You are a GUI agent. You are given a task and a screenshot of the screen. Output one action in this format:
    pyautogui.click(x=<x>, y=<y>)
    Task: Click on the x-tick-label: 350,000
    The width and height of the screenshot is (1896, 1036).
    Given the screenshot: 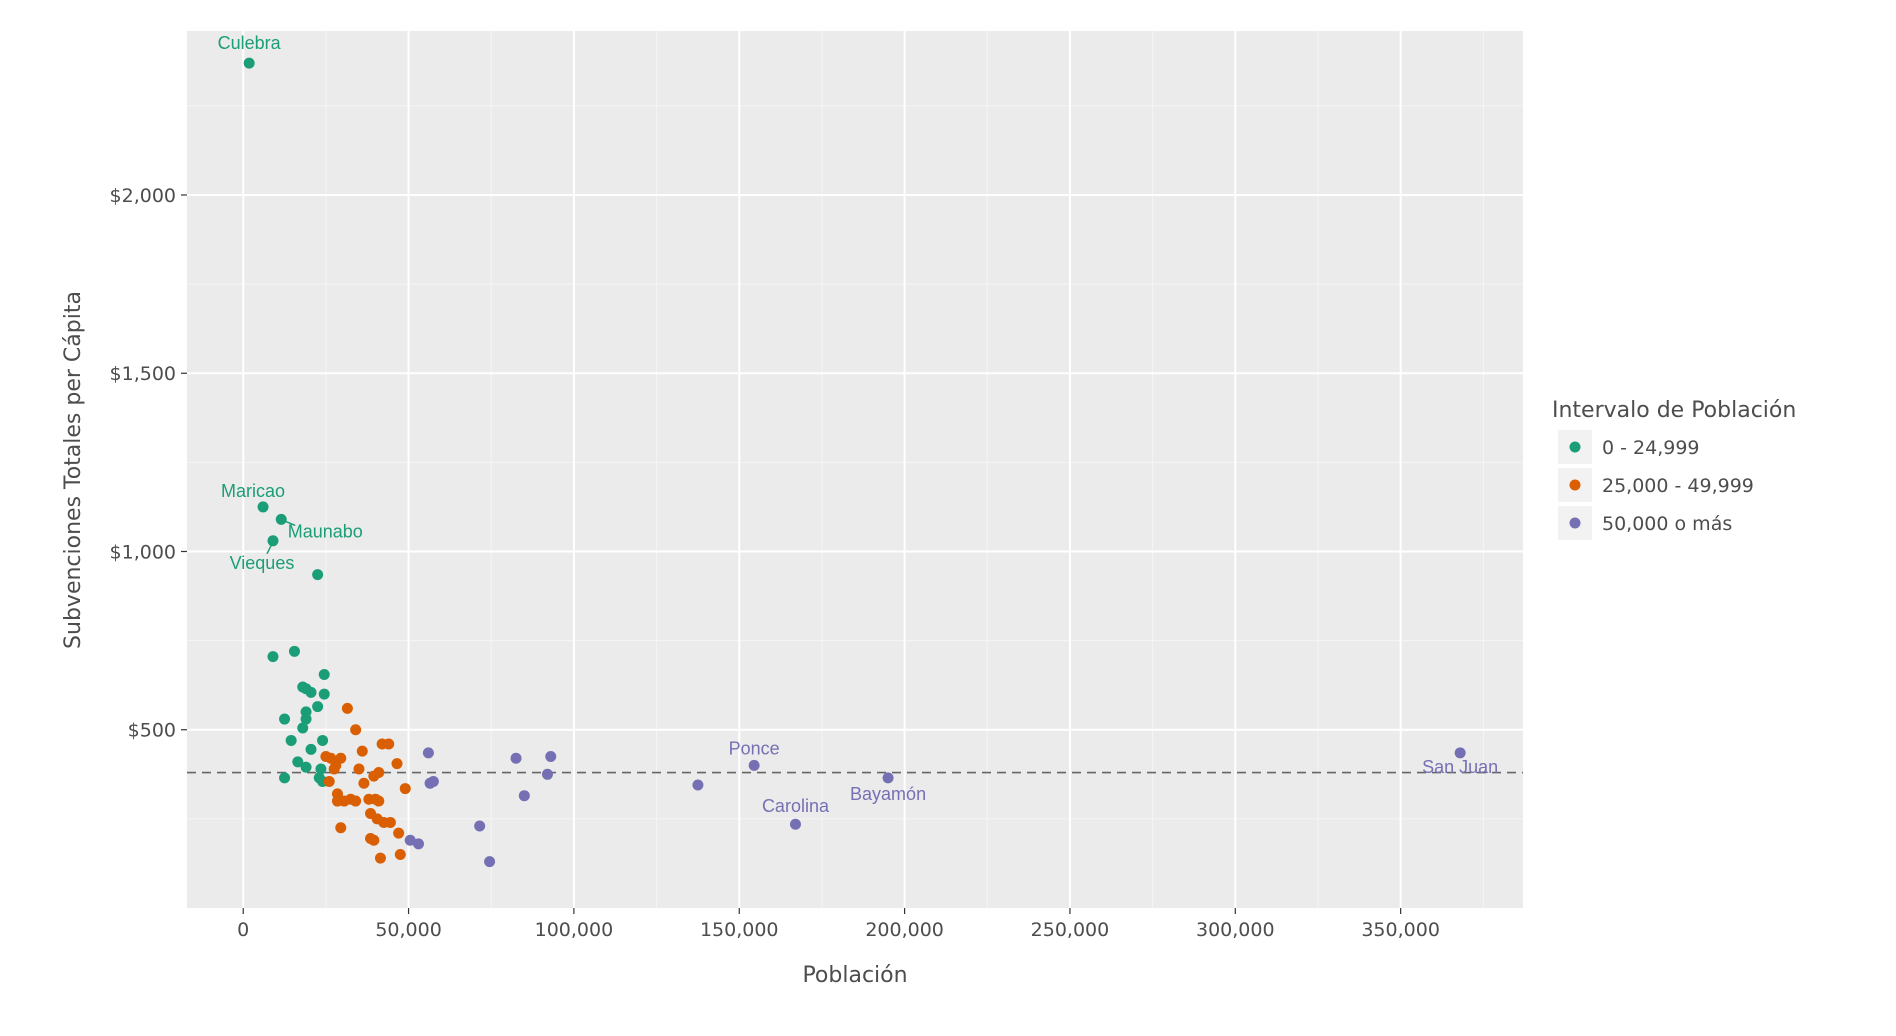 What is the action you would take?
    pyautogui.click(x=1400, y=930)
    